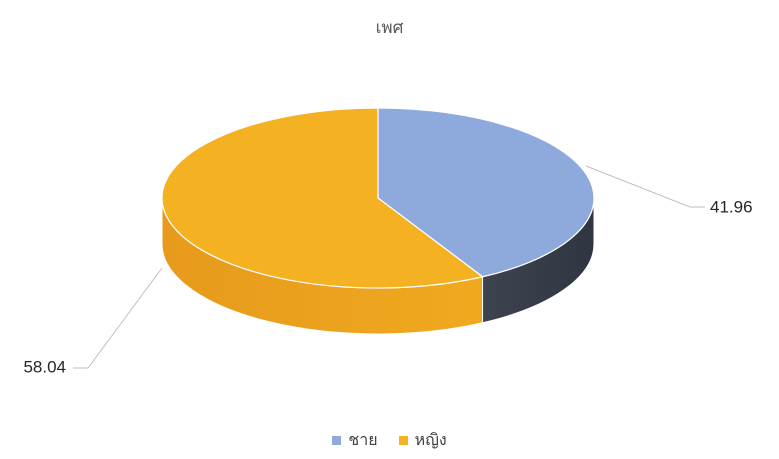 The height and width of the screenshot is (459, 779). Describe the element at coordinates (337, 440) in the screenshot. I see `legend-swatch-male` at that location.